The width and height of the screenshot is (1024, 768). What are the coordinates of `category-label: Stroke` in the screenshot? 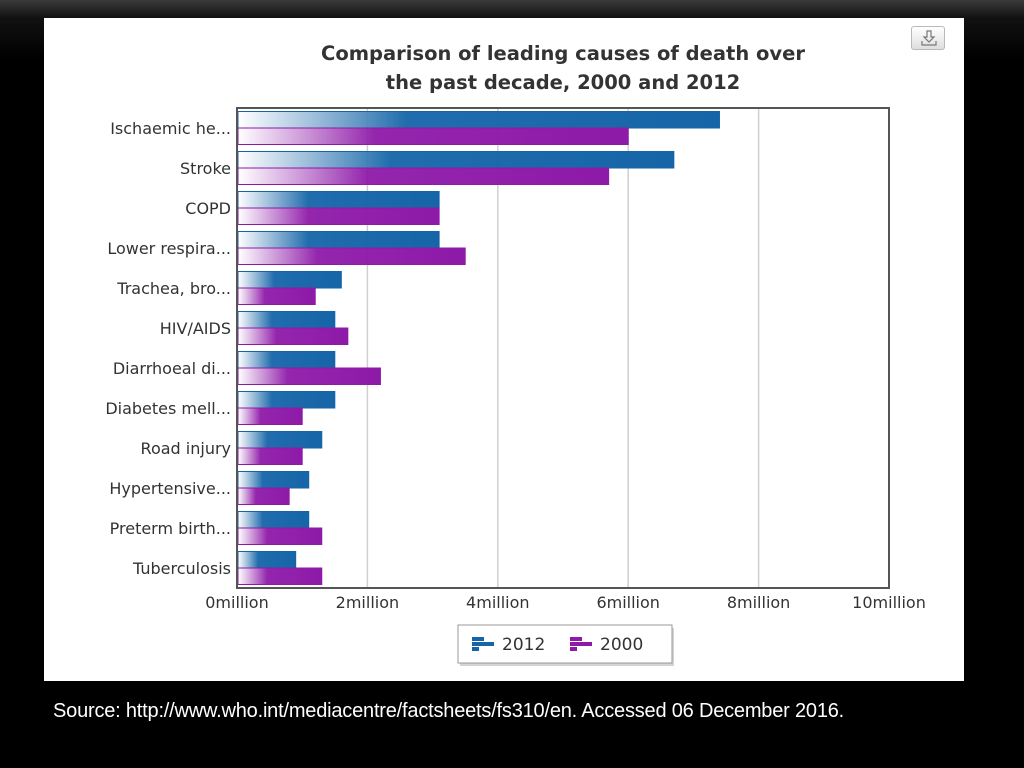 It's located at (205, 168).